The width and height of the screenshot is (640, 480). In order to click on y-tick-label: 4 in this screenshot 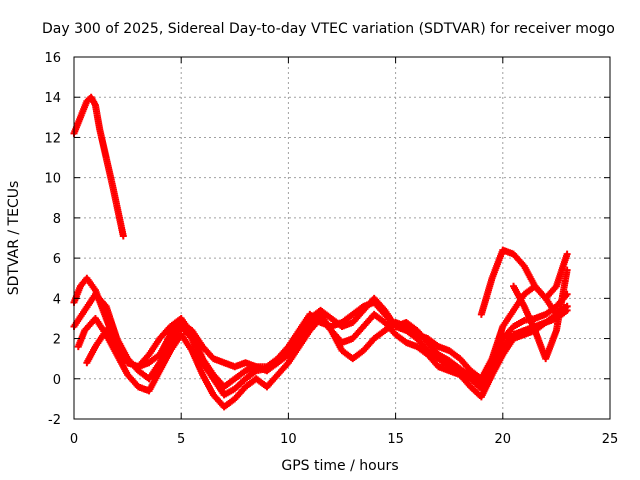, I will do `click(57, 299)`.